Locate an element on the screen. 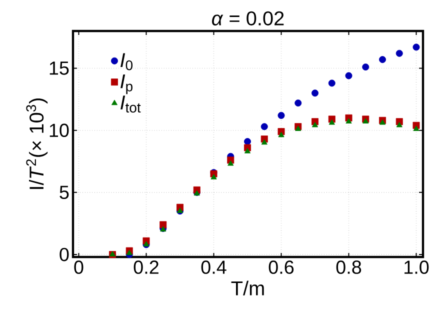 The image size is (436, 327). y-axis-title: I/T$^{2}$(× 10$^{3}$) is located at coordinates (37, 143).